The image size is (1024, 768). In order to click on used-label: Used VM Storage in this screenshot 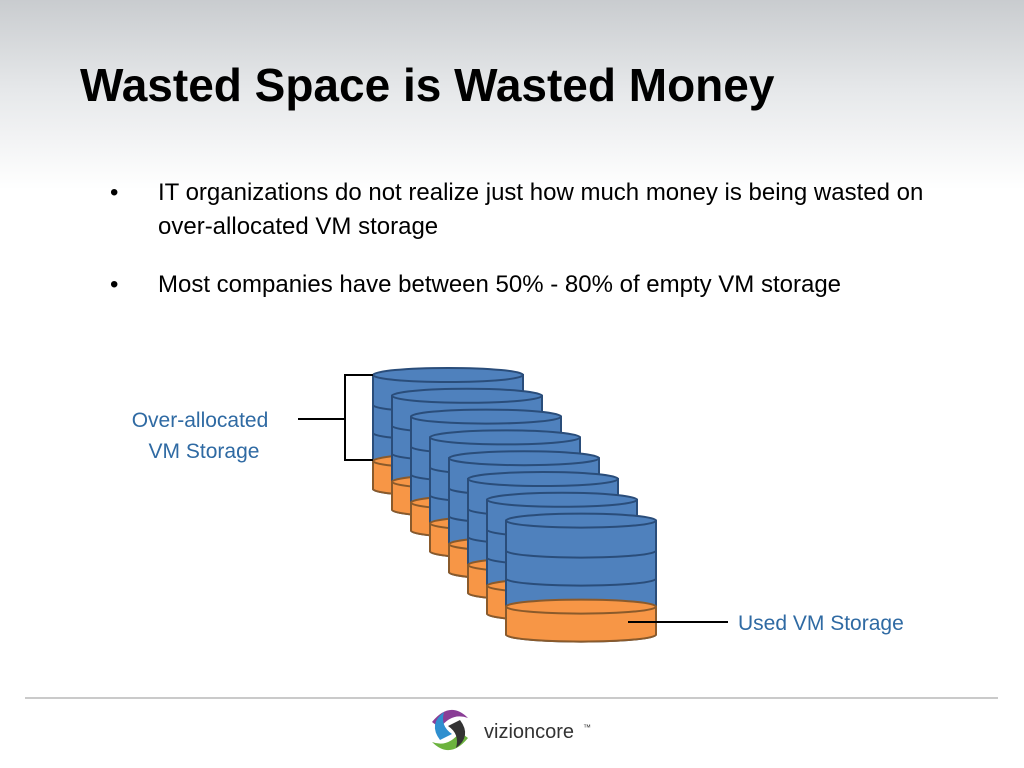, I will do `click(821, 623)`.